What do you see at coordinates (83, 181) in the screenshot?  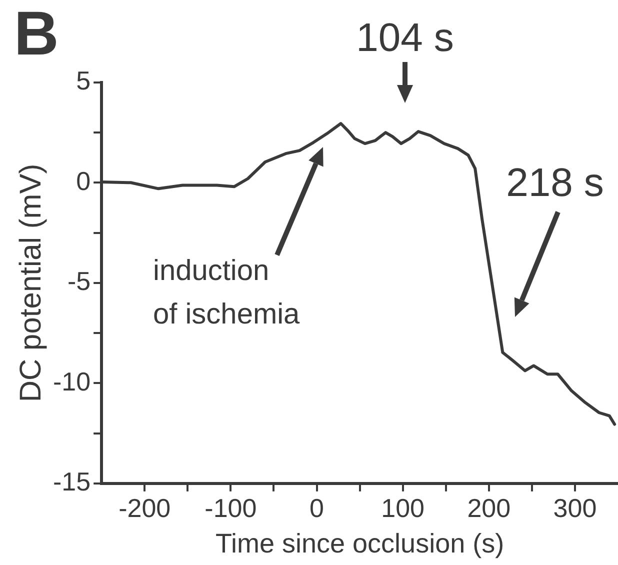 I see `y-tick-label: 0` at bounding box center [83, 181].